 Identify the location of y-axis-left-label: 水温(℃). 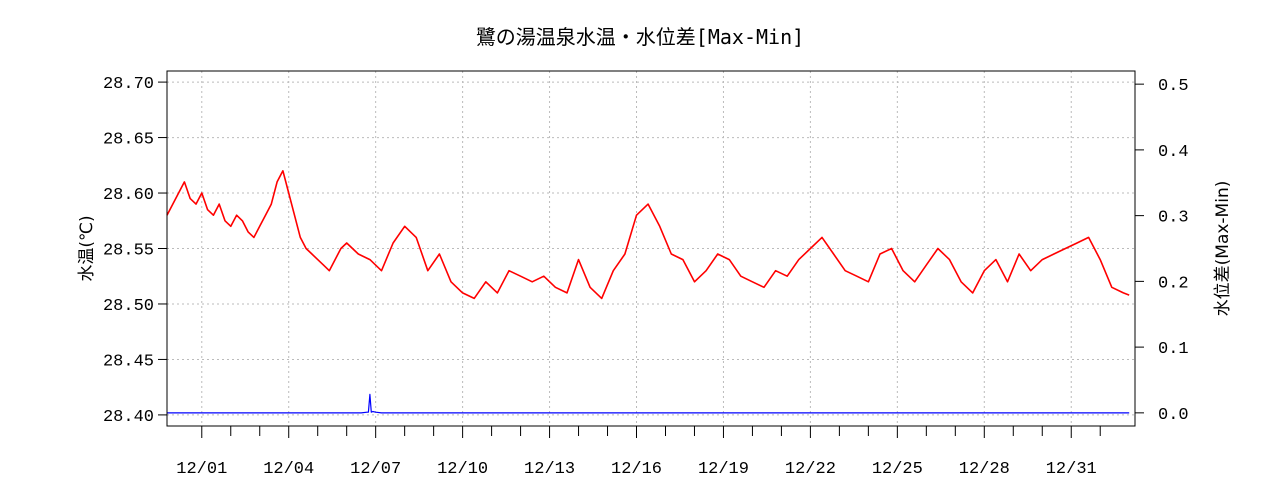
(87, 248).